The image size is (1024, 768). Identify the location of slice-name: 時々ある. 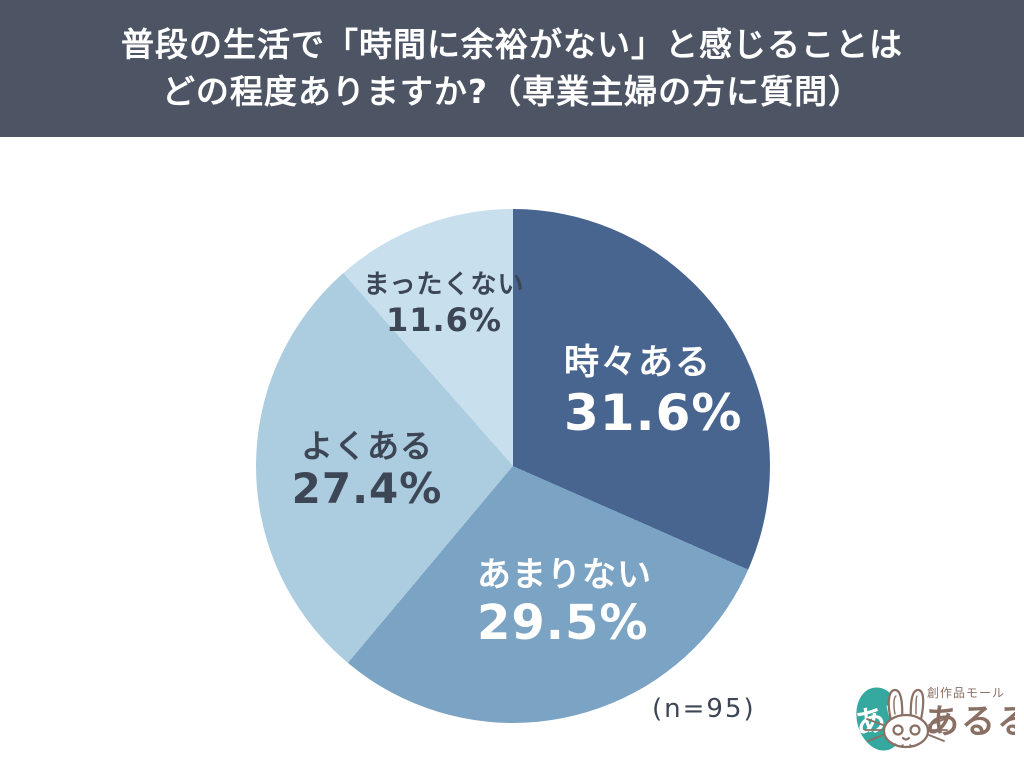
(638, 363).